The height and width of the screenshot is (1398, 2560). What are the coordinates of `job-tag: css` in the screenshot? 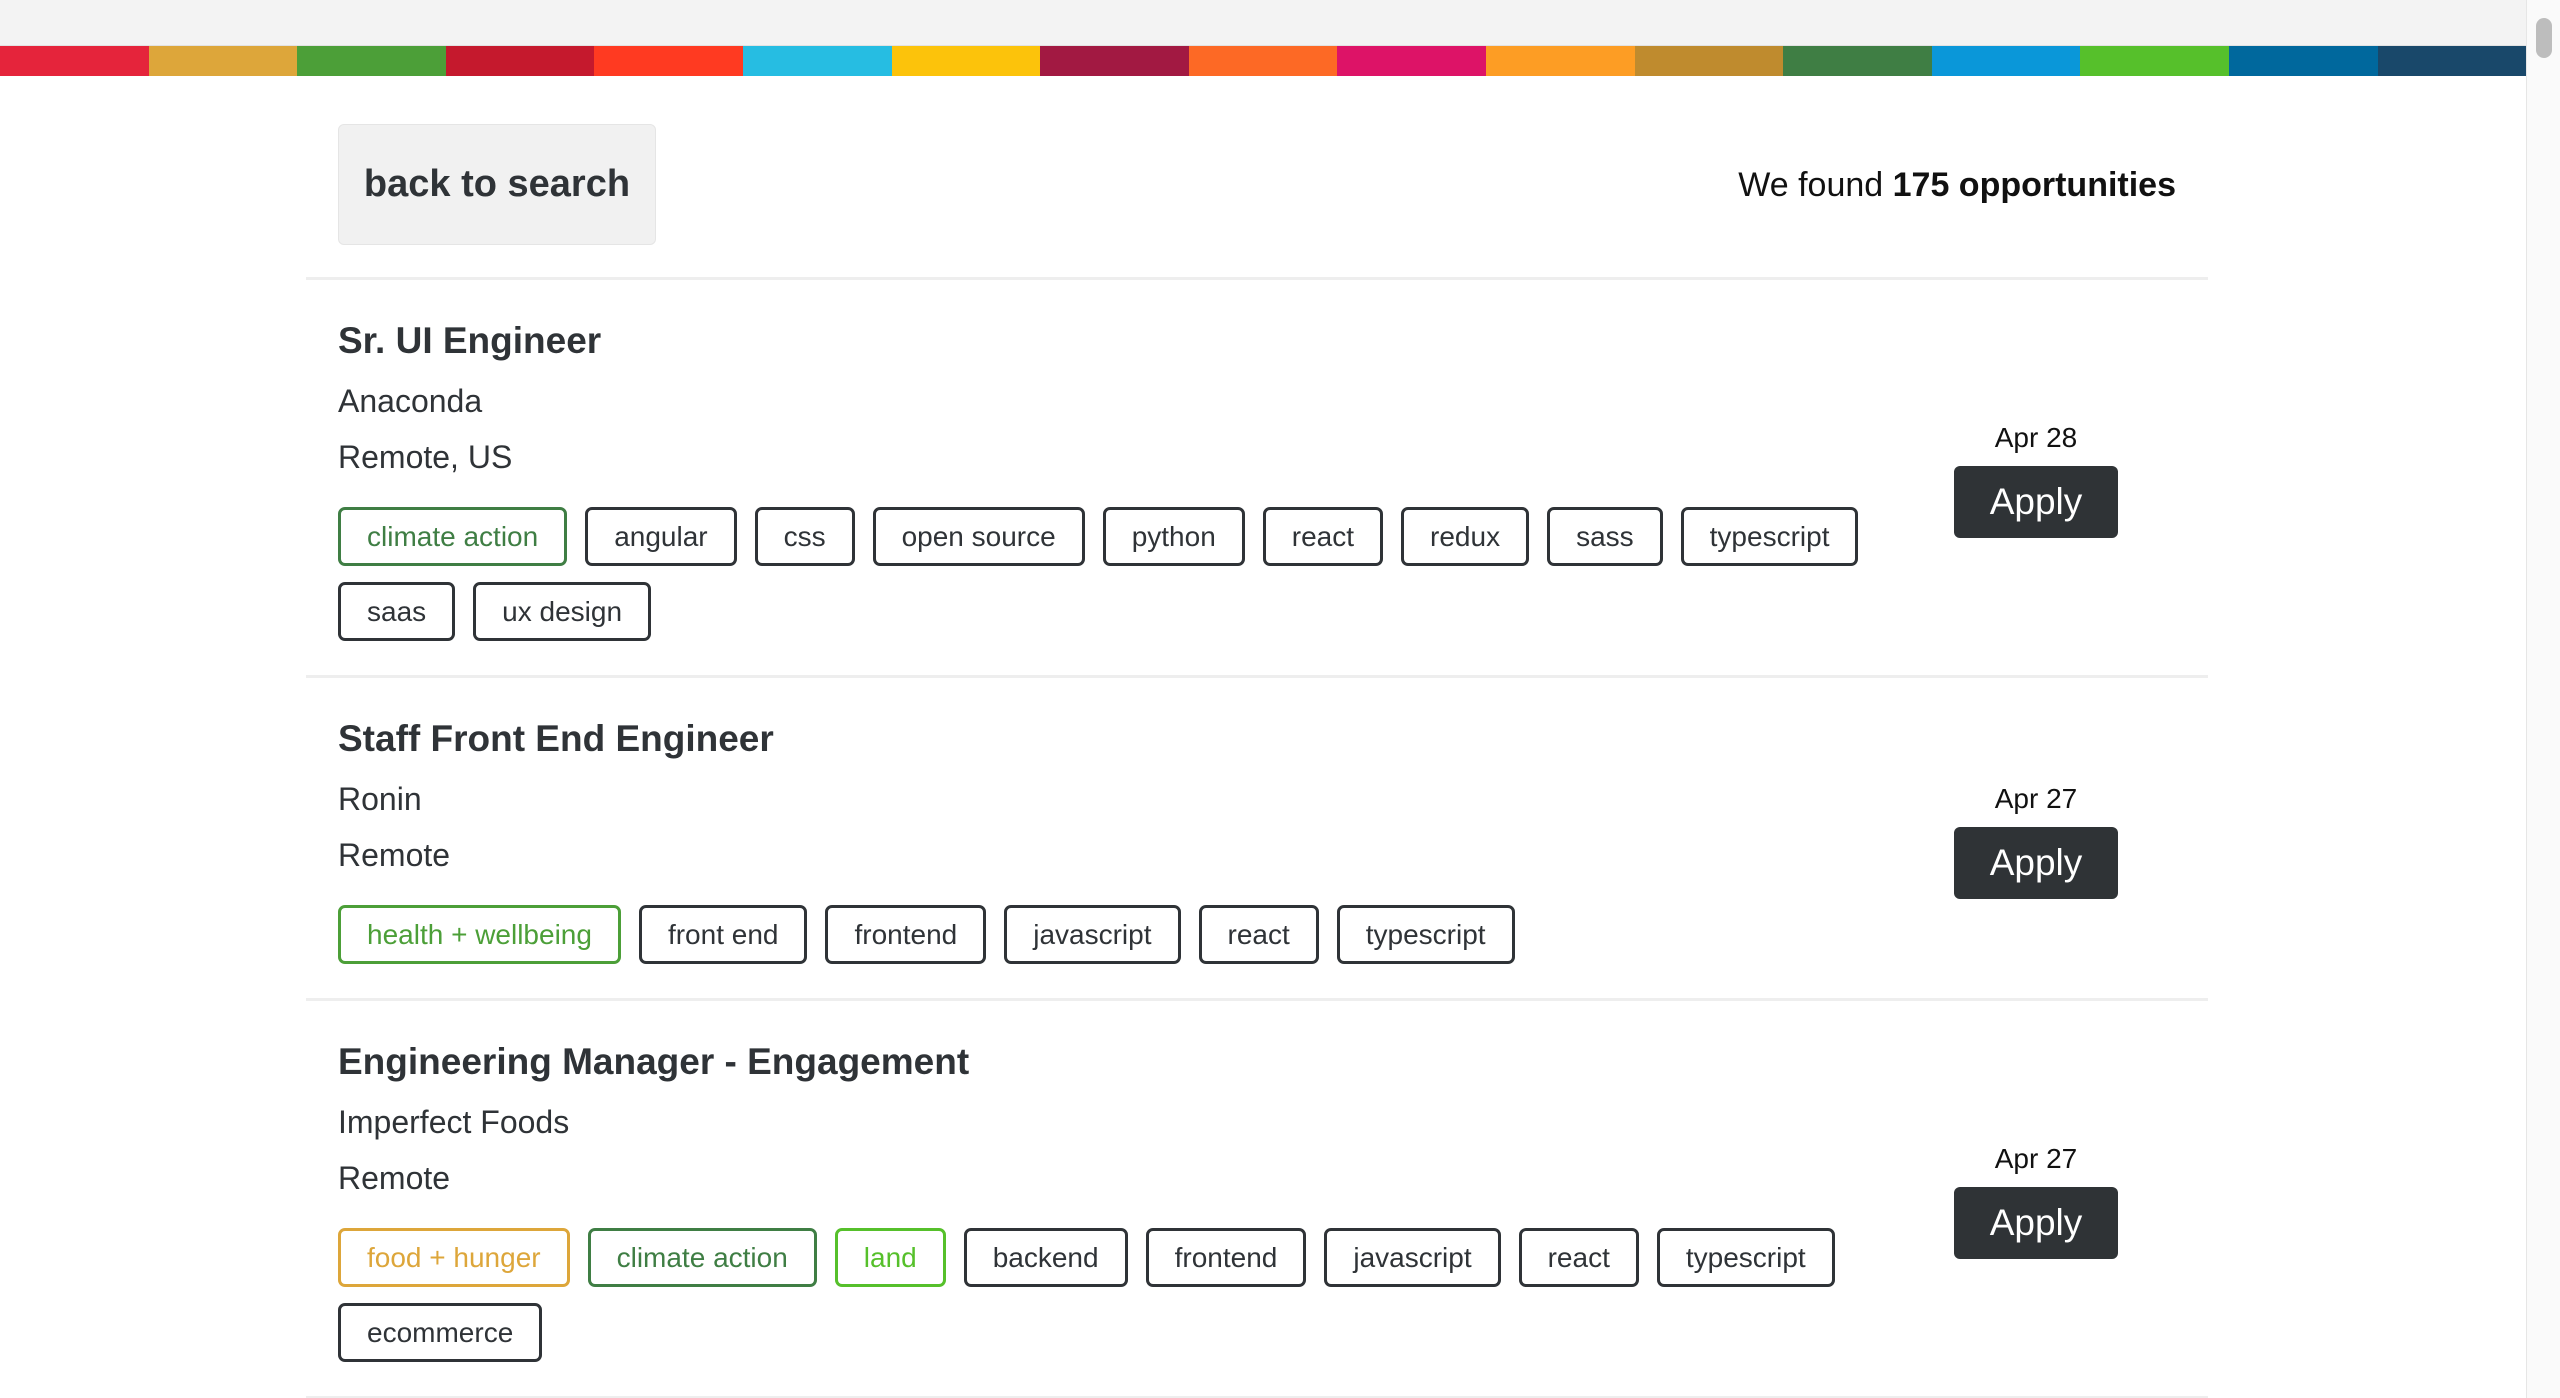 It's located at (804, 536).